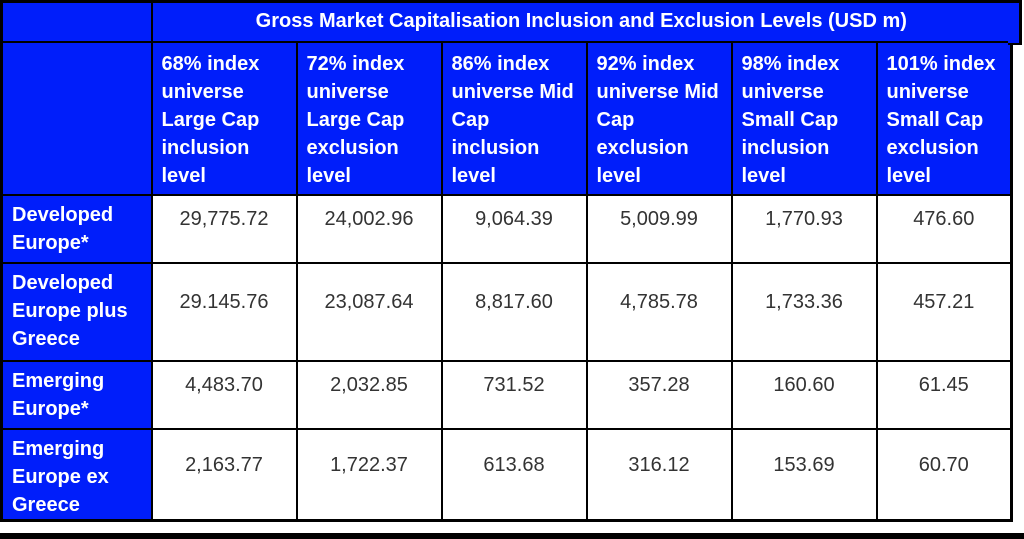 The width and height of the screenshot is (1024, 539). Describe the element at coordinates (514, 394) in the screenshot. I see `value-cell: 731.52` at that location.